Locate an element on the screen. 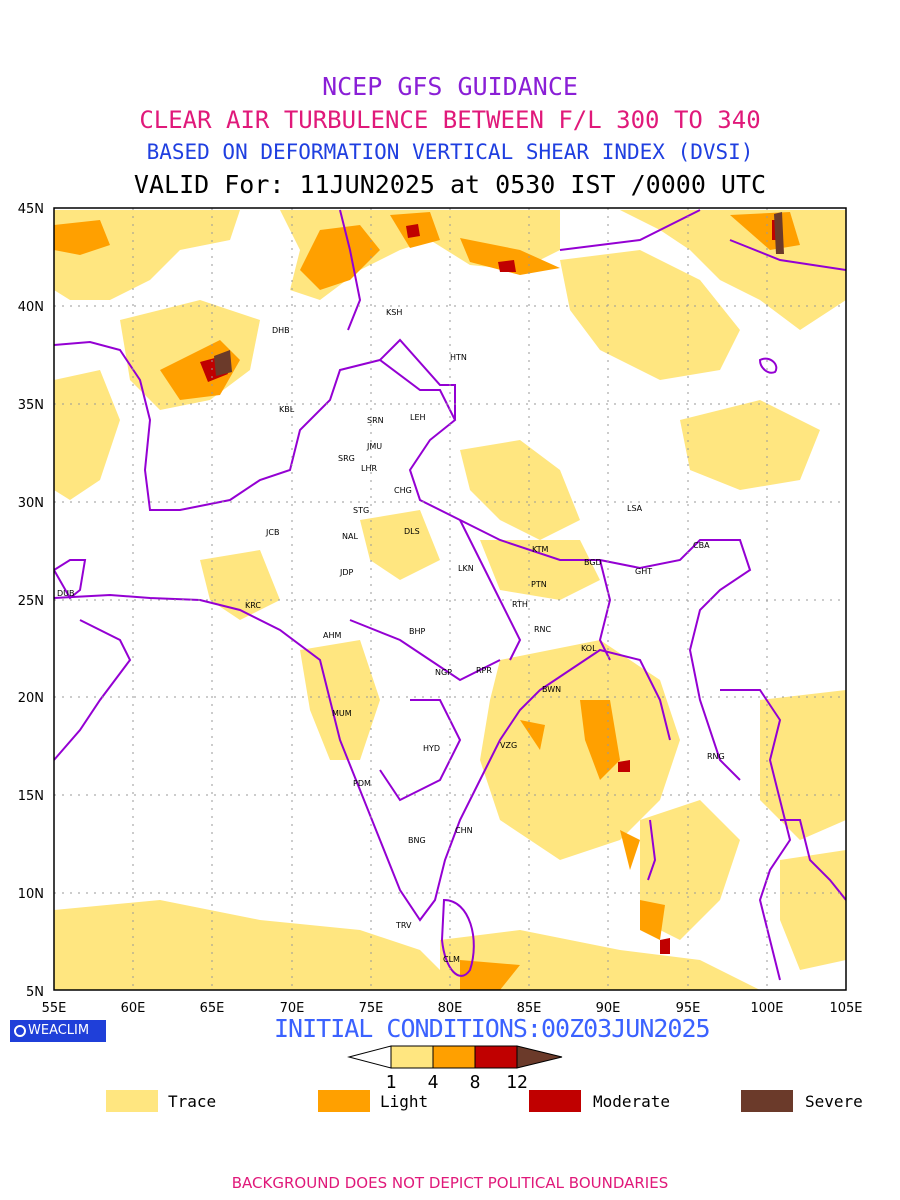  lat-label: 15N is located at coordinates (31, 796).